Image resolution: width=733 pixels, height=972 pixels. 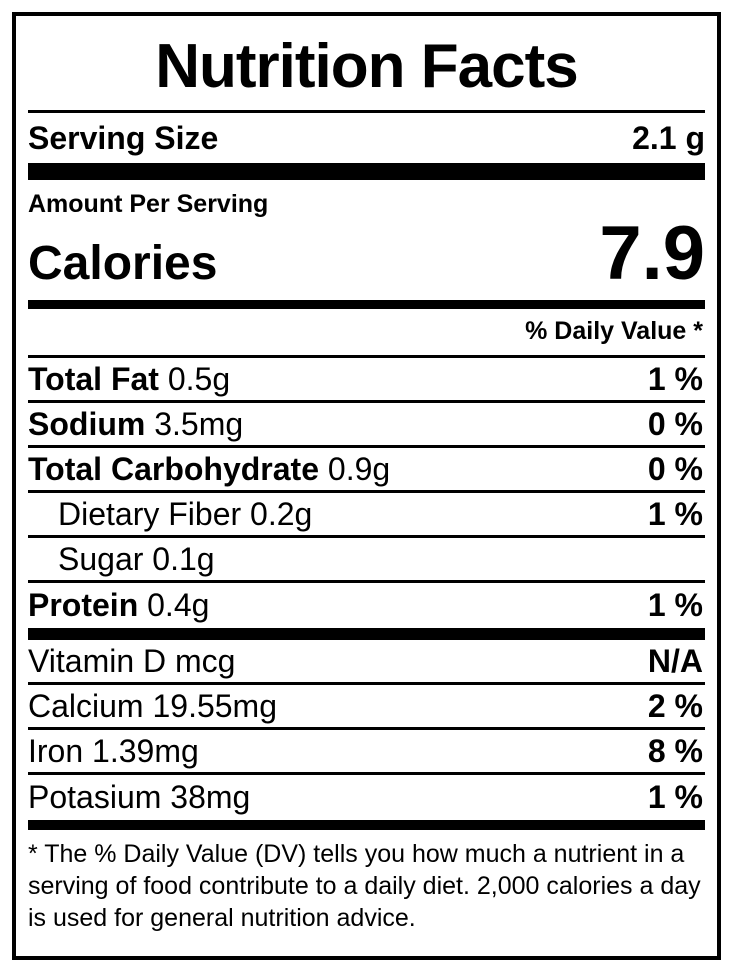 What do you see at coordinates (366, 171) in the screenshot?
I see `divider-extra-thick` at bounding box center [366, 171].